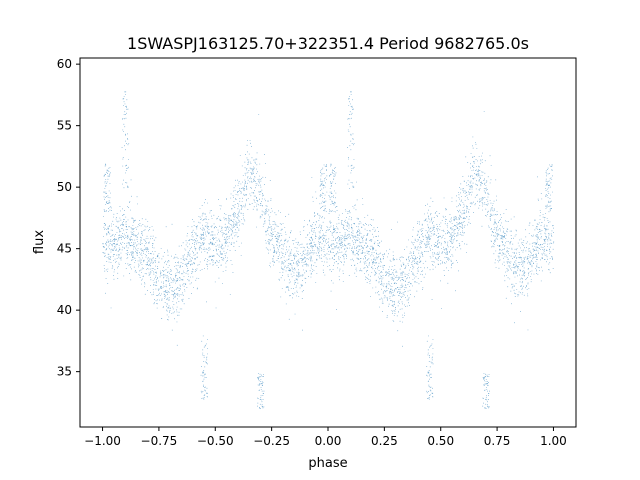 The height and width of the screenshot is (480, 640). Describe the element at coordinates (102, 441) in the screenshot. I see `x-tick-label: −1.00` at that location.